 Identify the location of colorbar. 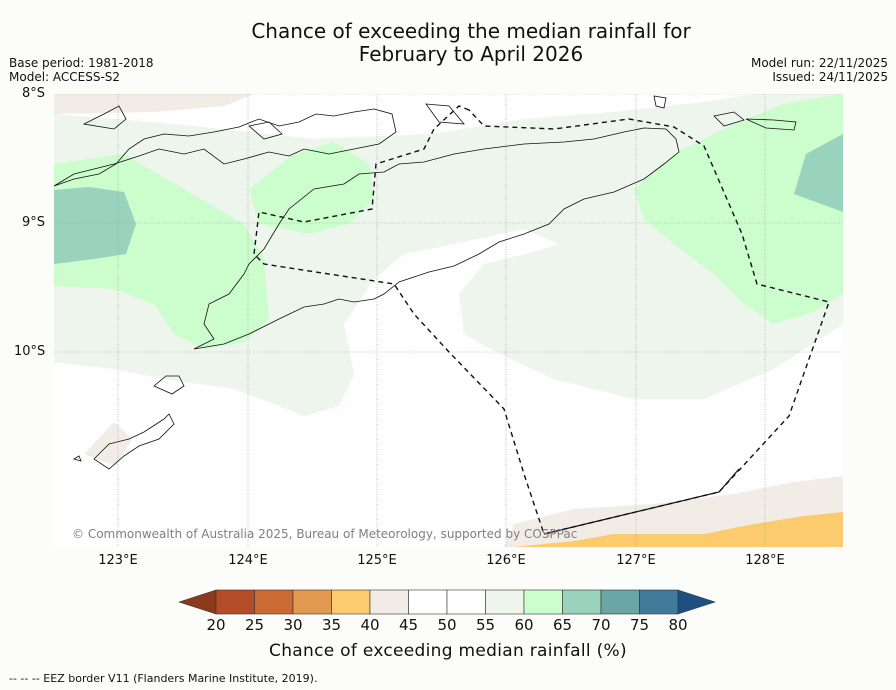
(447, 602).